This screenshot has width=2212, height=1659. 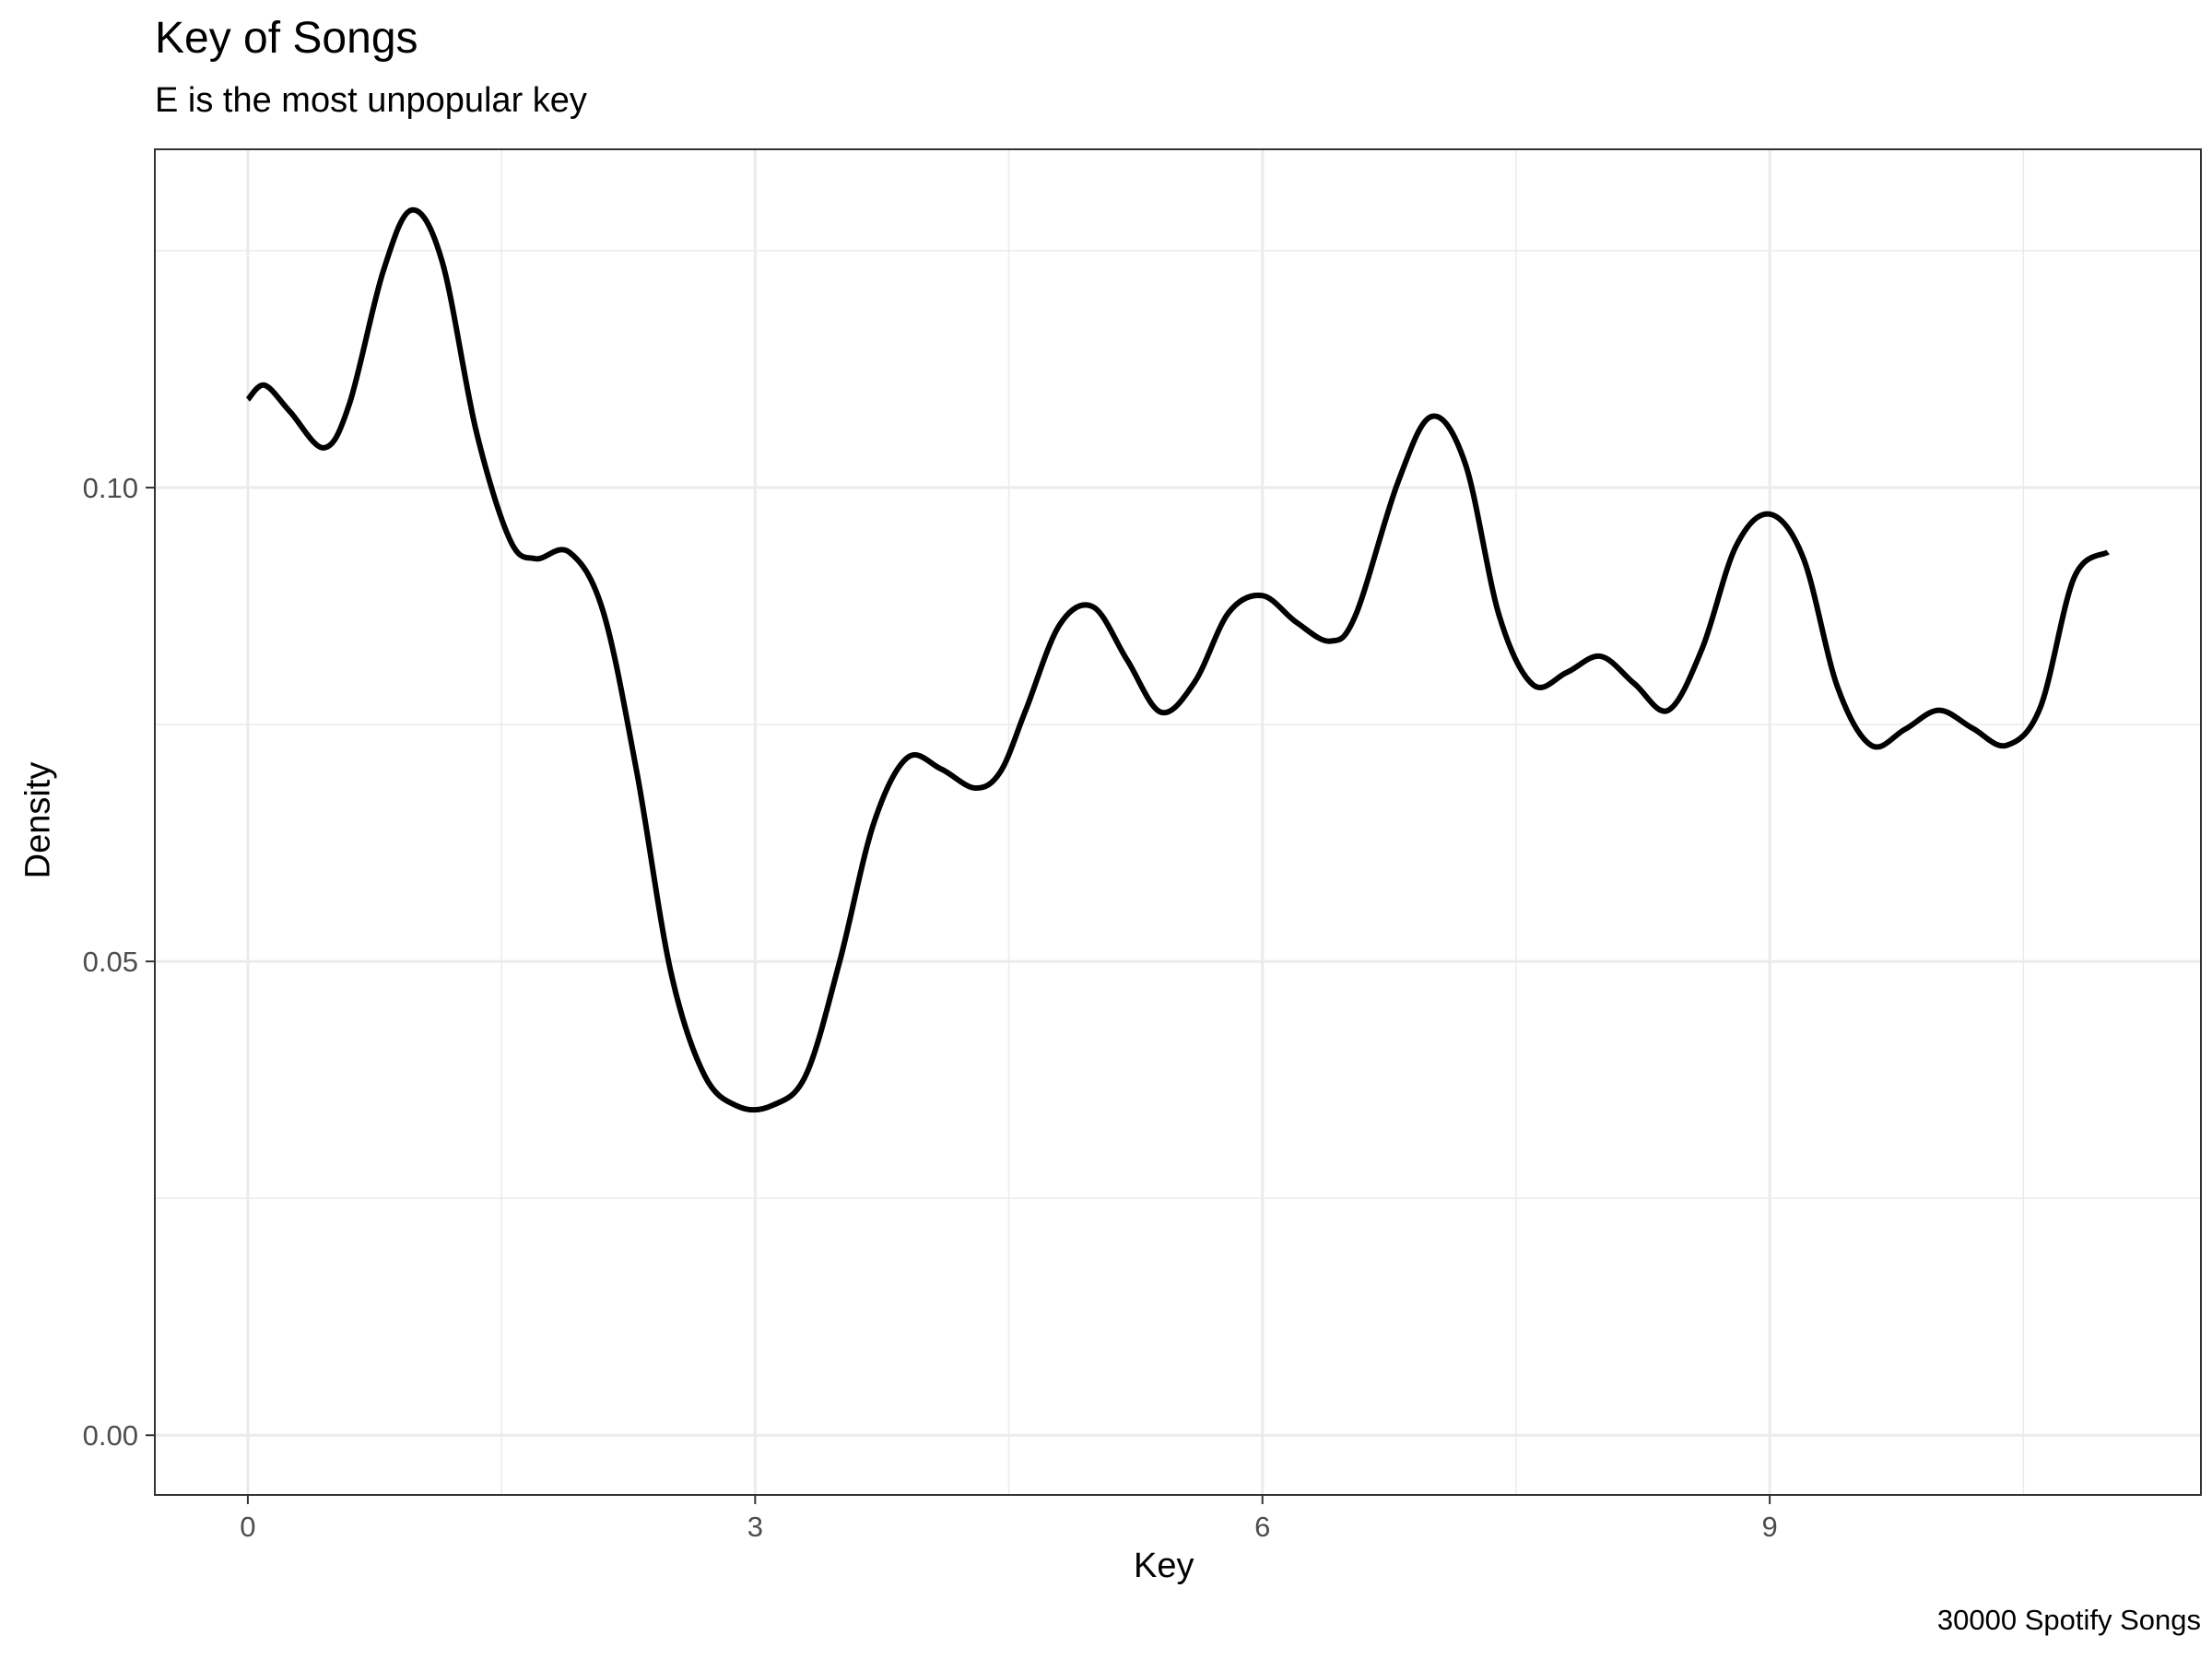 What do you see at coordinates (2068, 1620) in the screenshot?
I see `chart-caption: 30000 Spotify Songs` at bounding box center [2068, 1620].